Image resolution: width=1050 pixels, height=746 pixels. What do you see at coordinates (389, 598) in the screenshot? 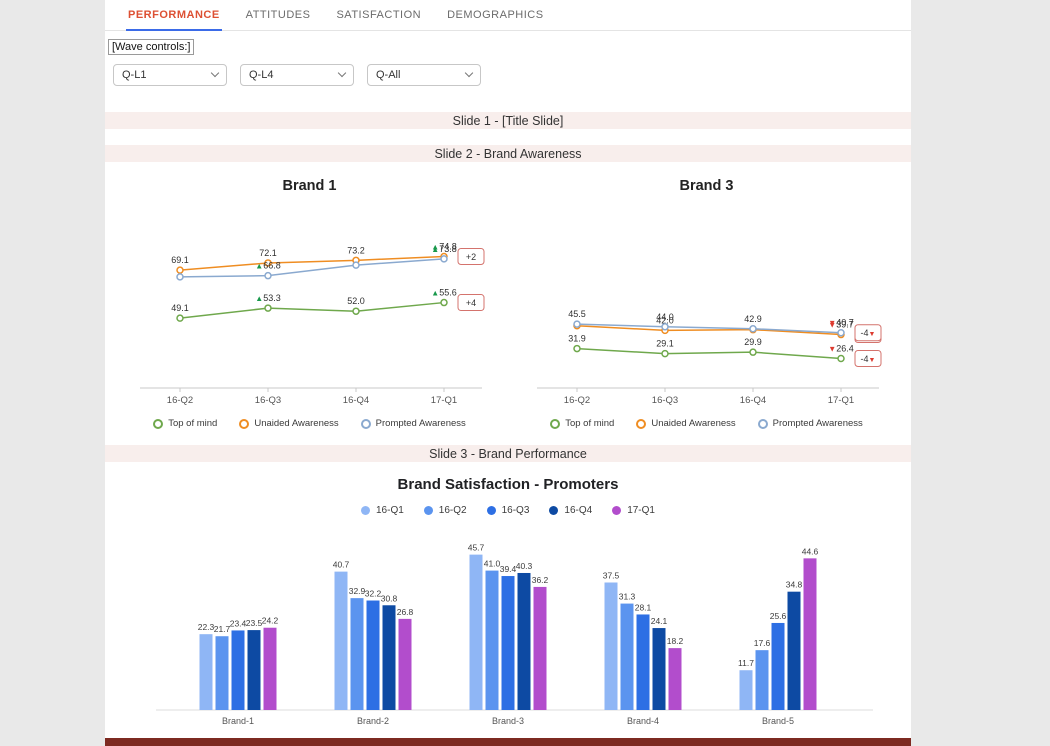
I see `bar-value-label: 30.8` at bounding box center [389, 598].